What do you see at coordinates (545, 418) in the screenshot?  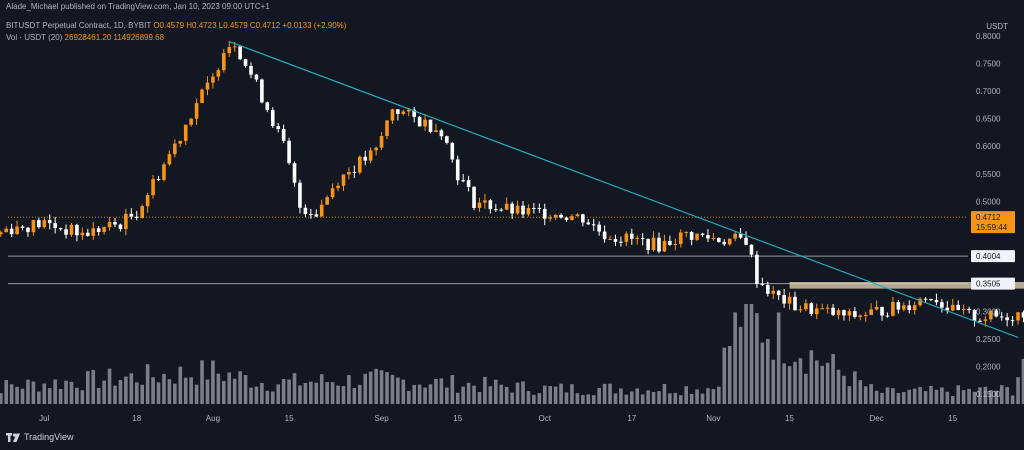 I see `x-tick-label: Oct` at bounding box center [545, 418].